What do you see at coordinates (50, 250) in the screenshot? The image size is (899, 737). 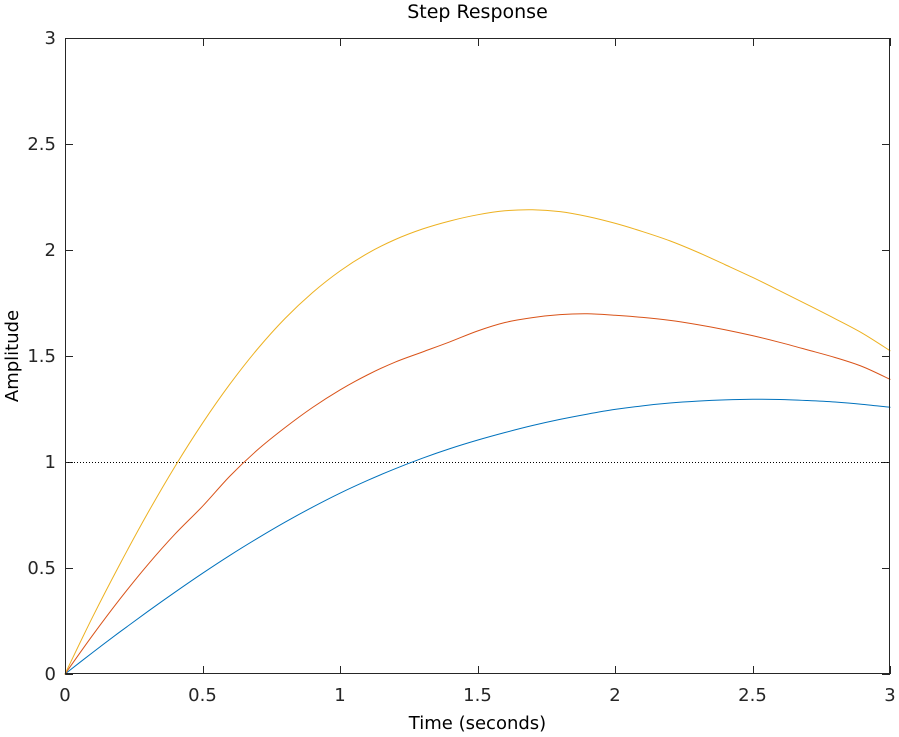 I see `y-tick-label: 2` at bounding box center [50, 250].